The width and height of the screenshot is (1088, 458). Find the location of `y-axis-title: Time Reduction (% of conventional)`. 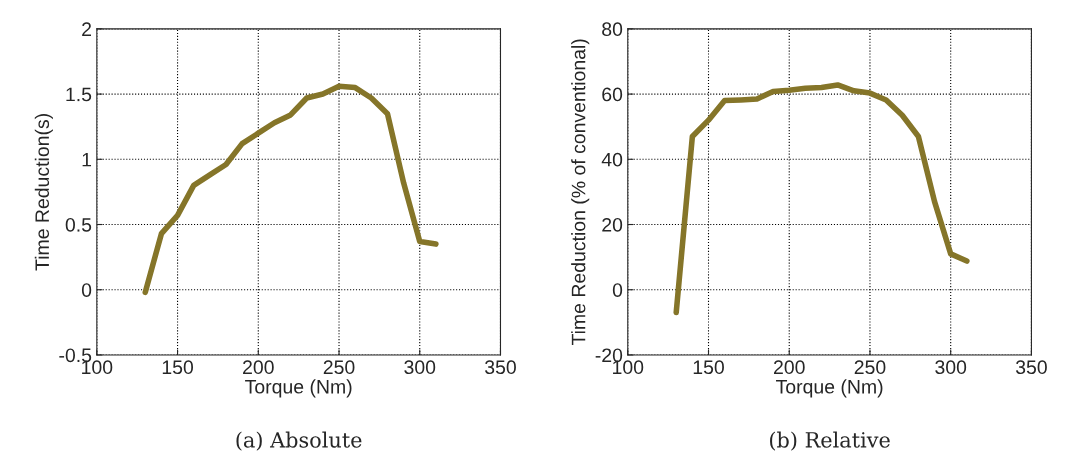

y-axis-title: Time Reduction (% of conventional) is located at coordinates (580, 192).